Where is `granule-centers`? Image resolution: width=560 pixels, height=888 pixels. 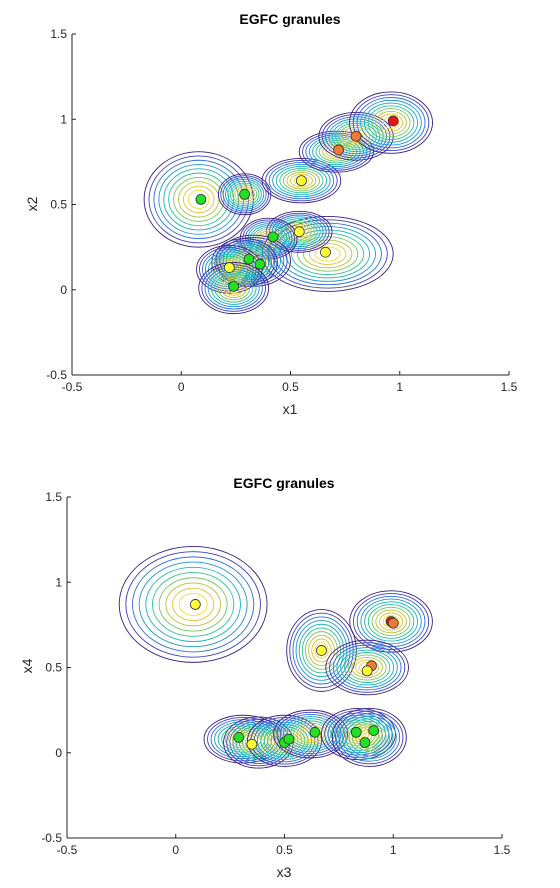
granule-centers is located at coordinates (297, 203).